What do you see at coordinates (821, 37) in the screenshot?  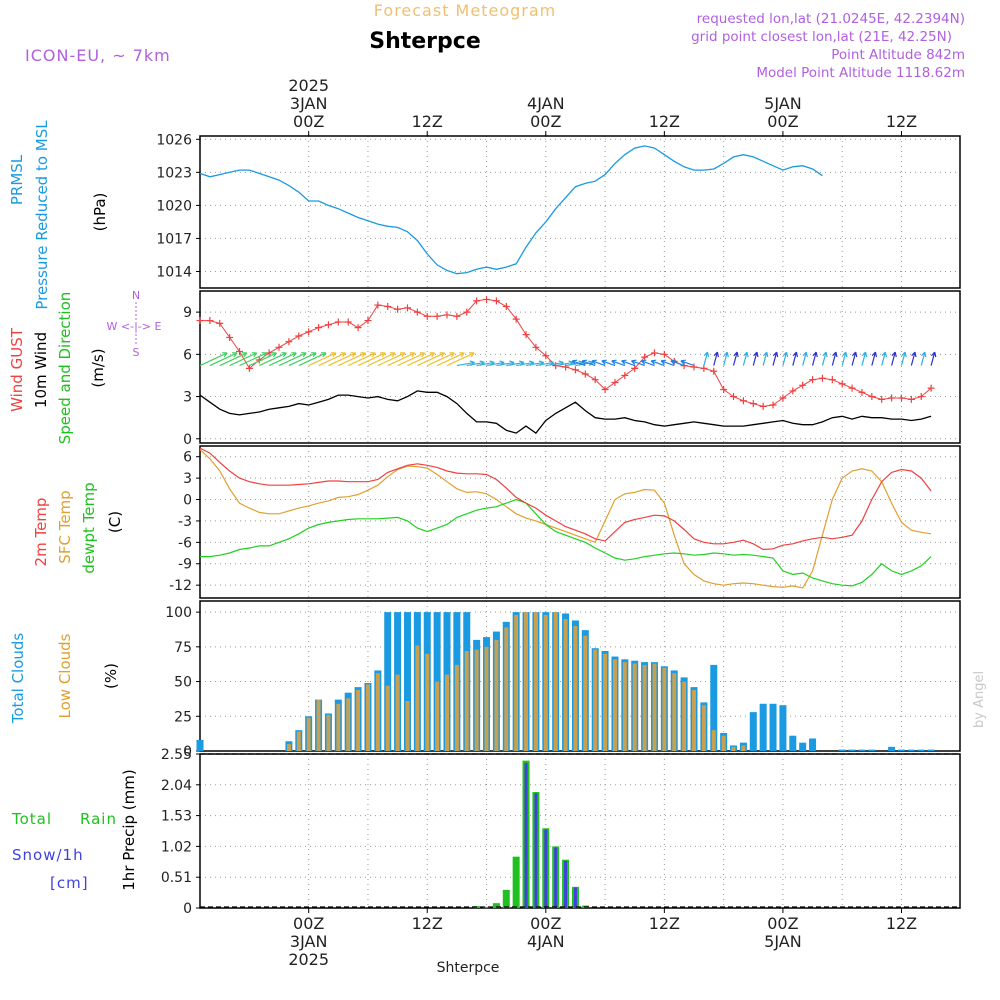 I see `grid-point-coords: grid point closest lon,lat (21E, 42.25N)` at bounding box center [821, 37].